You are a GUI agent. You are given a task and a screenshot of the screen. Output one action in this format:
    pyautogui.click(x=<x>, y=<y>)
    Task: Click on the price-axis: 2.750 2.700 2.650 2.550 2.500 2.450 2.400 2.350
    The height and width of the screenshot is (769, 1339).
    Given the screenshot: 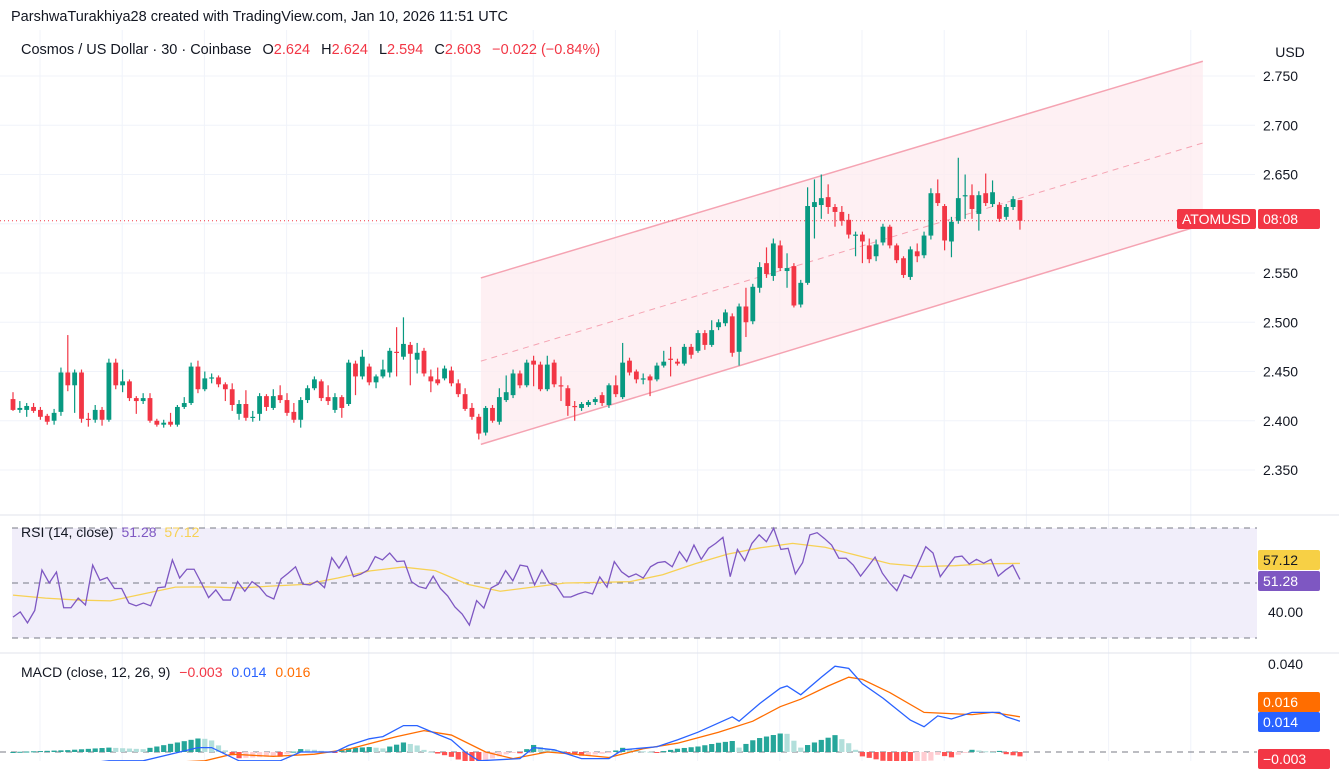 What is the action you would take?
    pyautogui.click(x=1280, y=273)
    